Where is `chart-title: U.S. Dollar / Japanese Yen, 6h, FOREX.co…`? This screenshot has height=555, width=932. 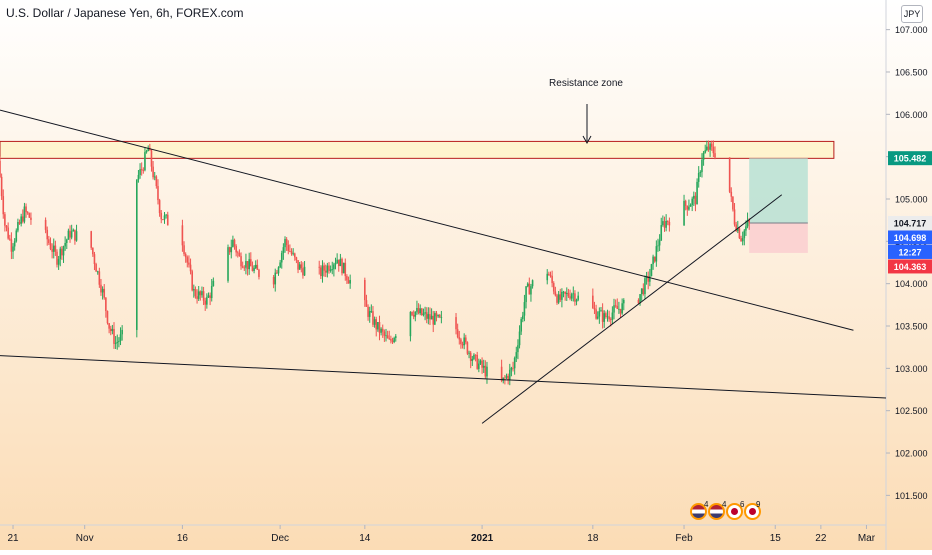
chart-title: U.S. Dollar / Japanese Yen, 6h, FOREX.co… is located at coordinates (125, 13).